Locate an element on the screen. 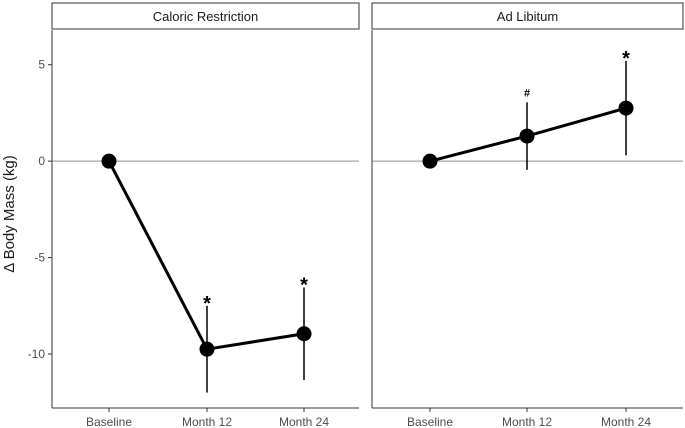 This screenshot has width=685, height=428. y-tick-label: 0 is located at coordinates (41, 161).